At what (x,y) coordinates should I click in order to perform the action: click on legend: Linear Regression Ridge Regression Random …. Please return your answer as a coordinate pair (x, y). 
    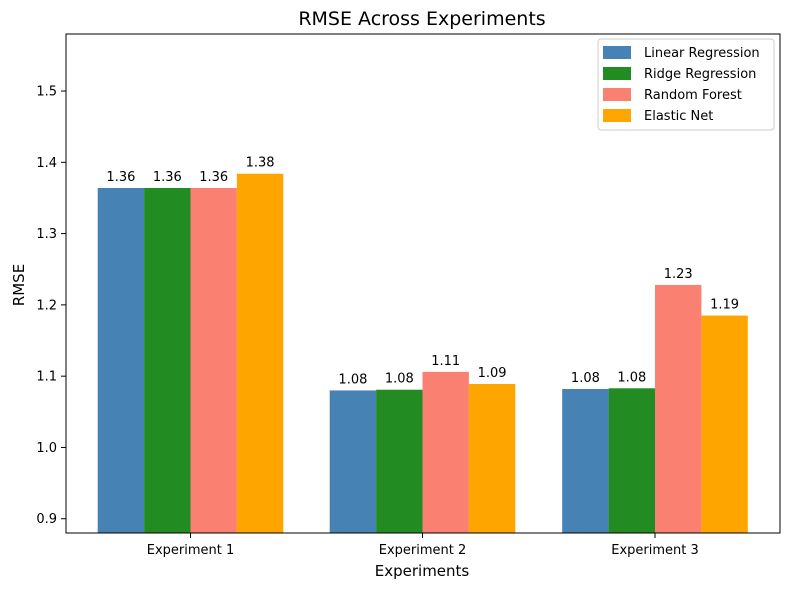
    Looking at the image, I should click on (686, 84).